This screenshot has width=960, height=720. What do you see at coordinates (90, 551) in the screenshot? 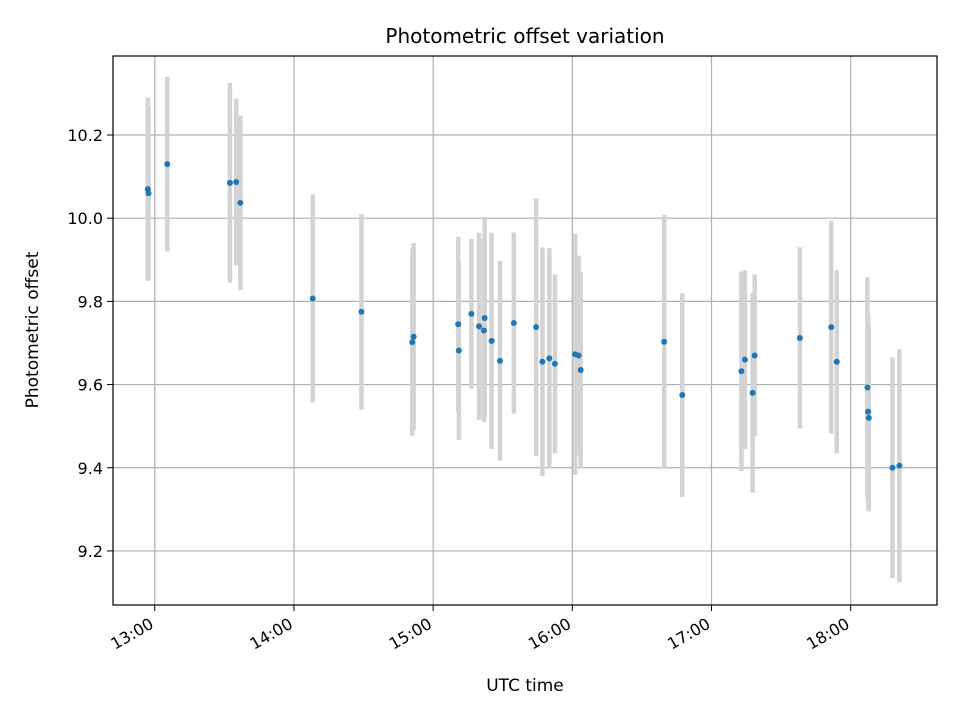
I see `y-tick-label: 9.2` at bounding box center [90, 551].